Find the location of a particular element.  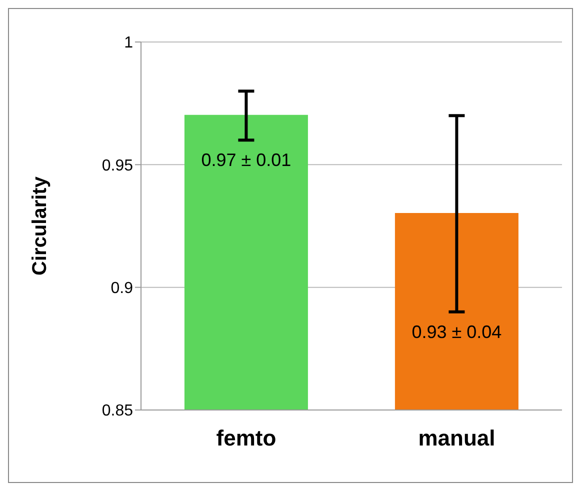

x-tick-label: femto is located at coordinates (246, 438).